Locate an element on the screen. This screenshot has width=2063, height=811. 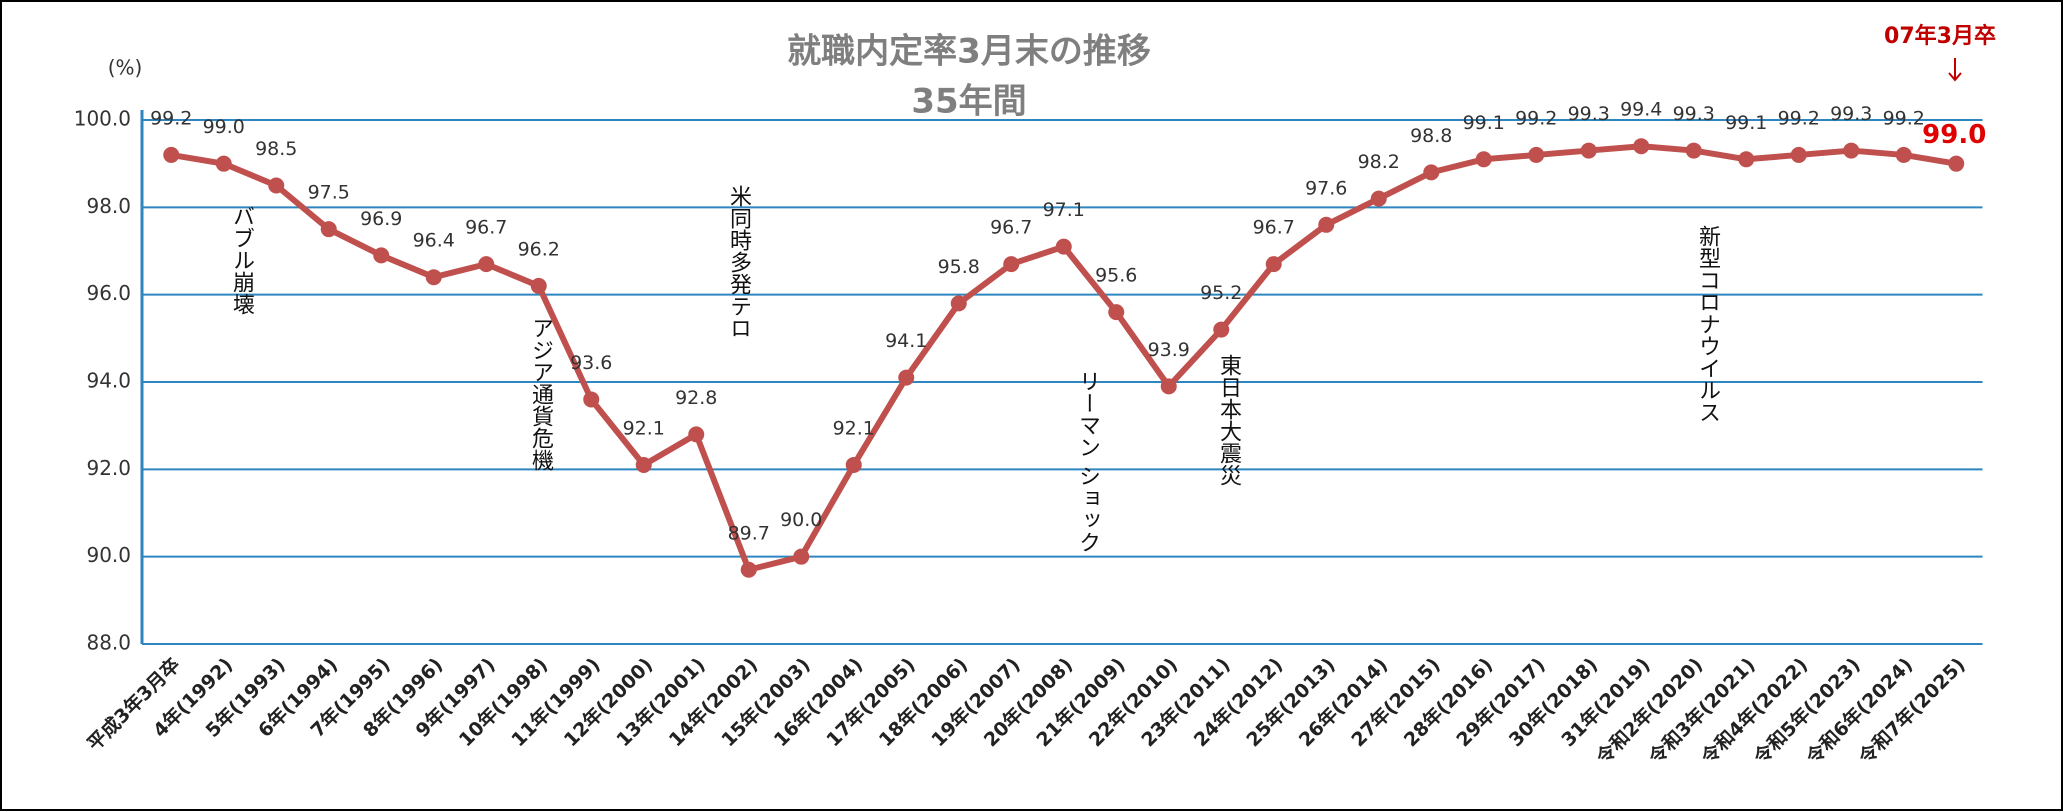
data-label: 97.1 is located at coordinates (1064, 210).